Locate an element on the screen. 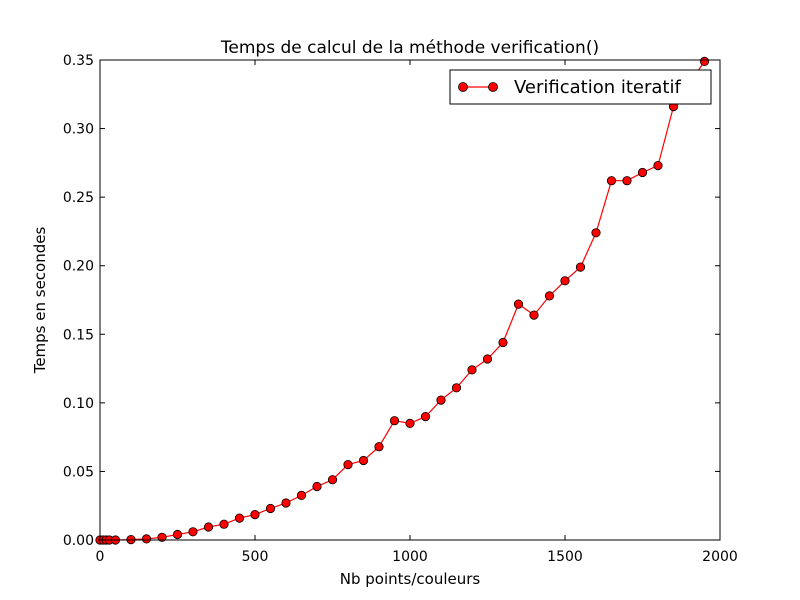  legend: Verification iteratif is located at coordinates (580, 87).